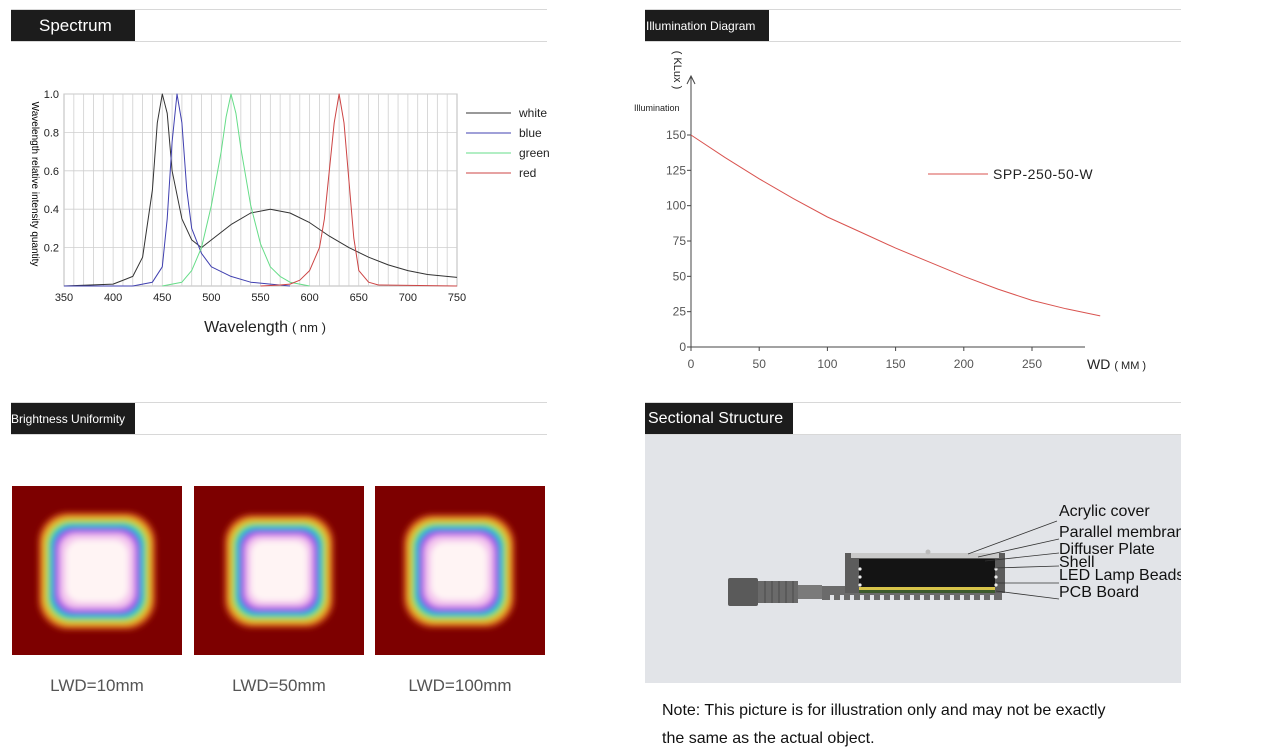 The image size is (1261, 753). What do you see at coordinates (964, 364) in the screenshot?
I see `illumination-x-tick: 200` at bounding box center [964, 364].